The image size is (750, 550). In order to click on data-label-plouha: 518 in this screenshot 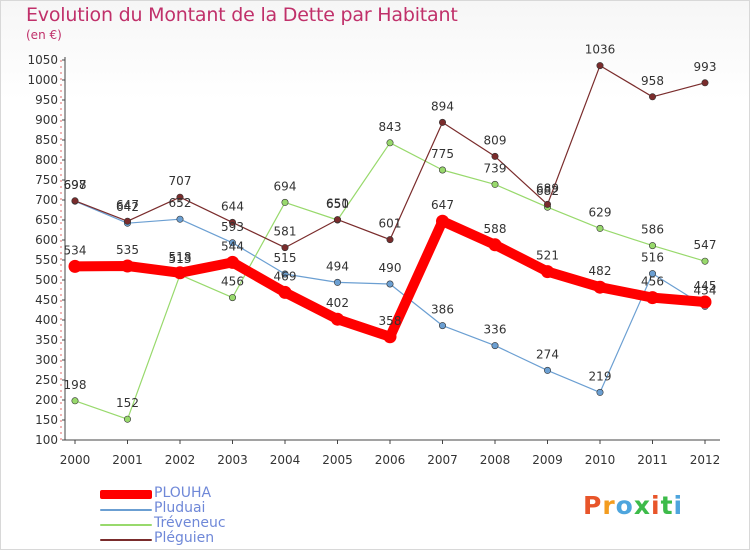, I will do `click(180, 257)`.